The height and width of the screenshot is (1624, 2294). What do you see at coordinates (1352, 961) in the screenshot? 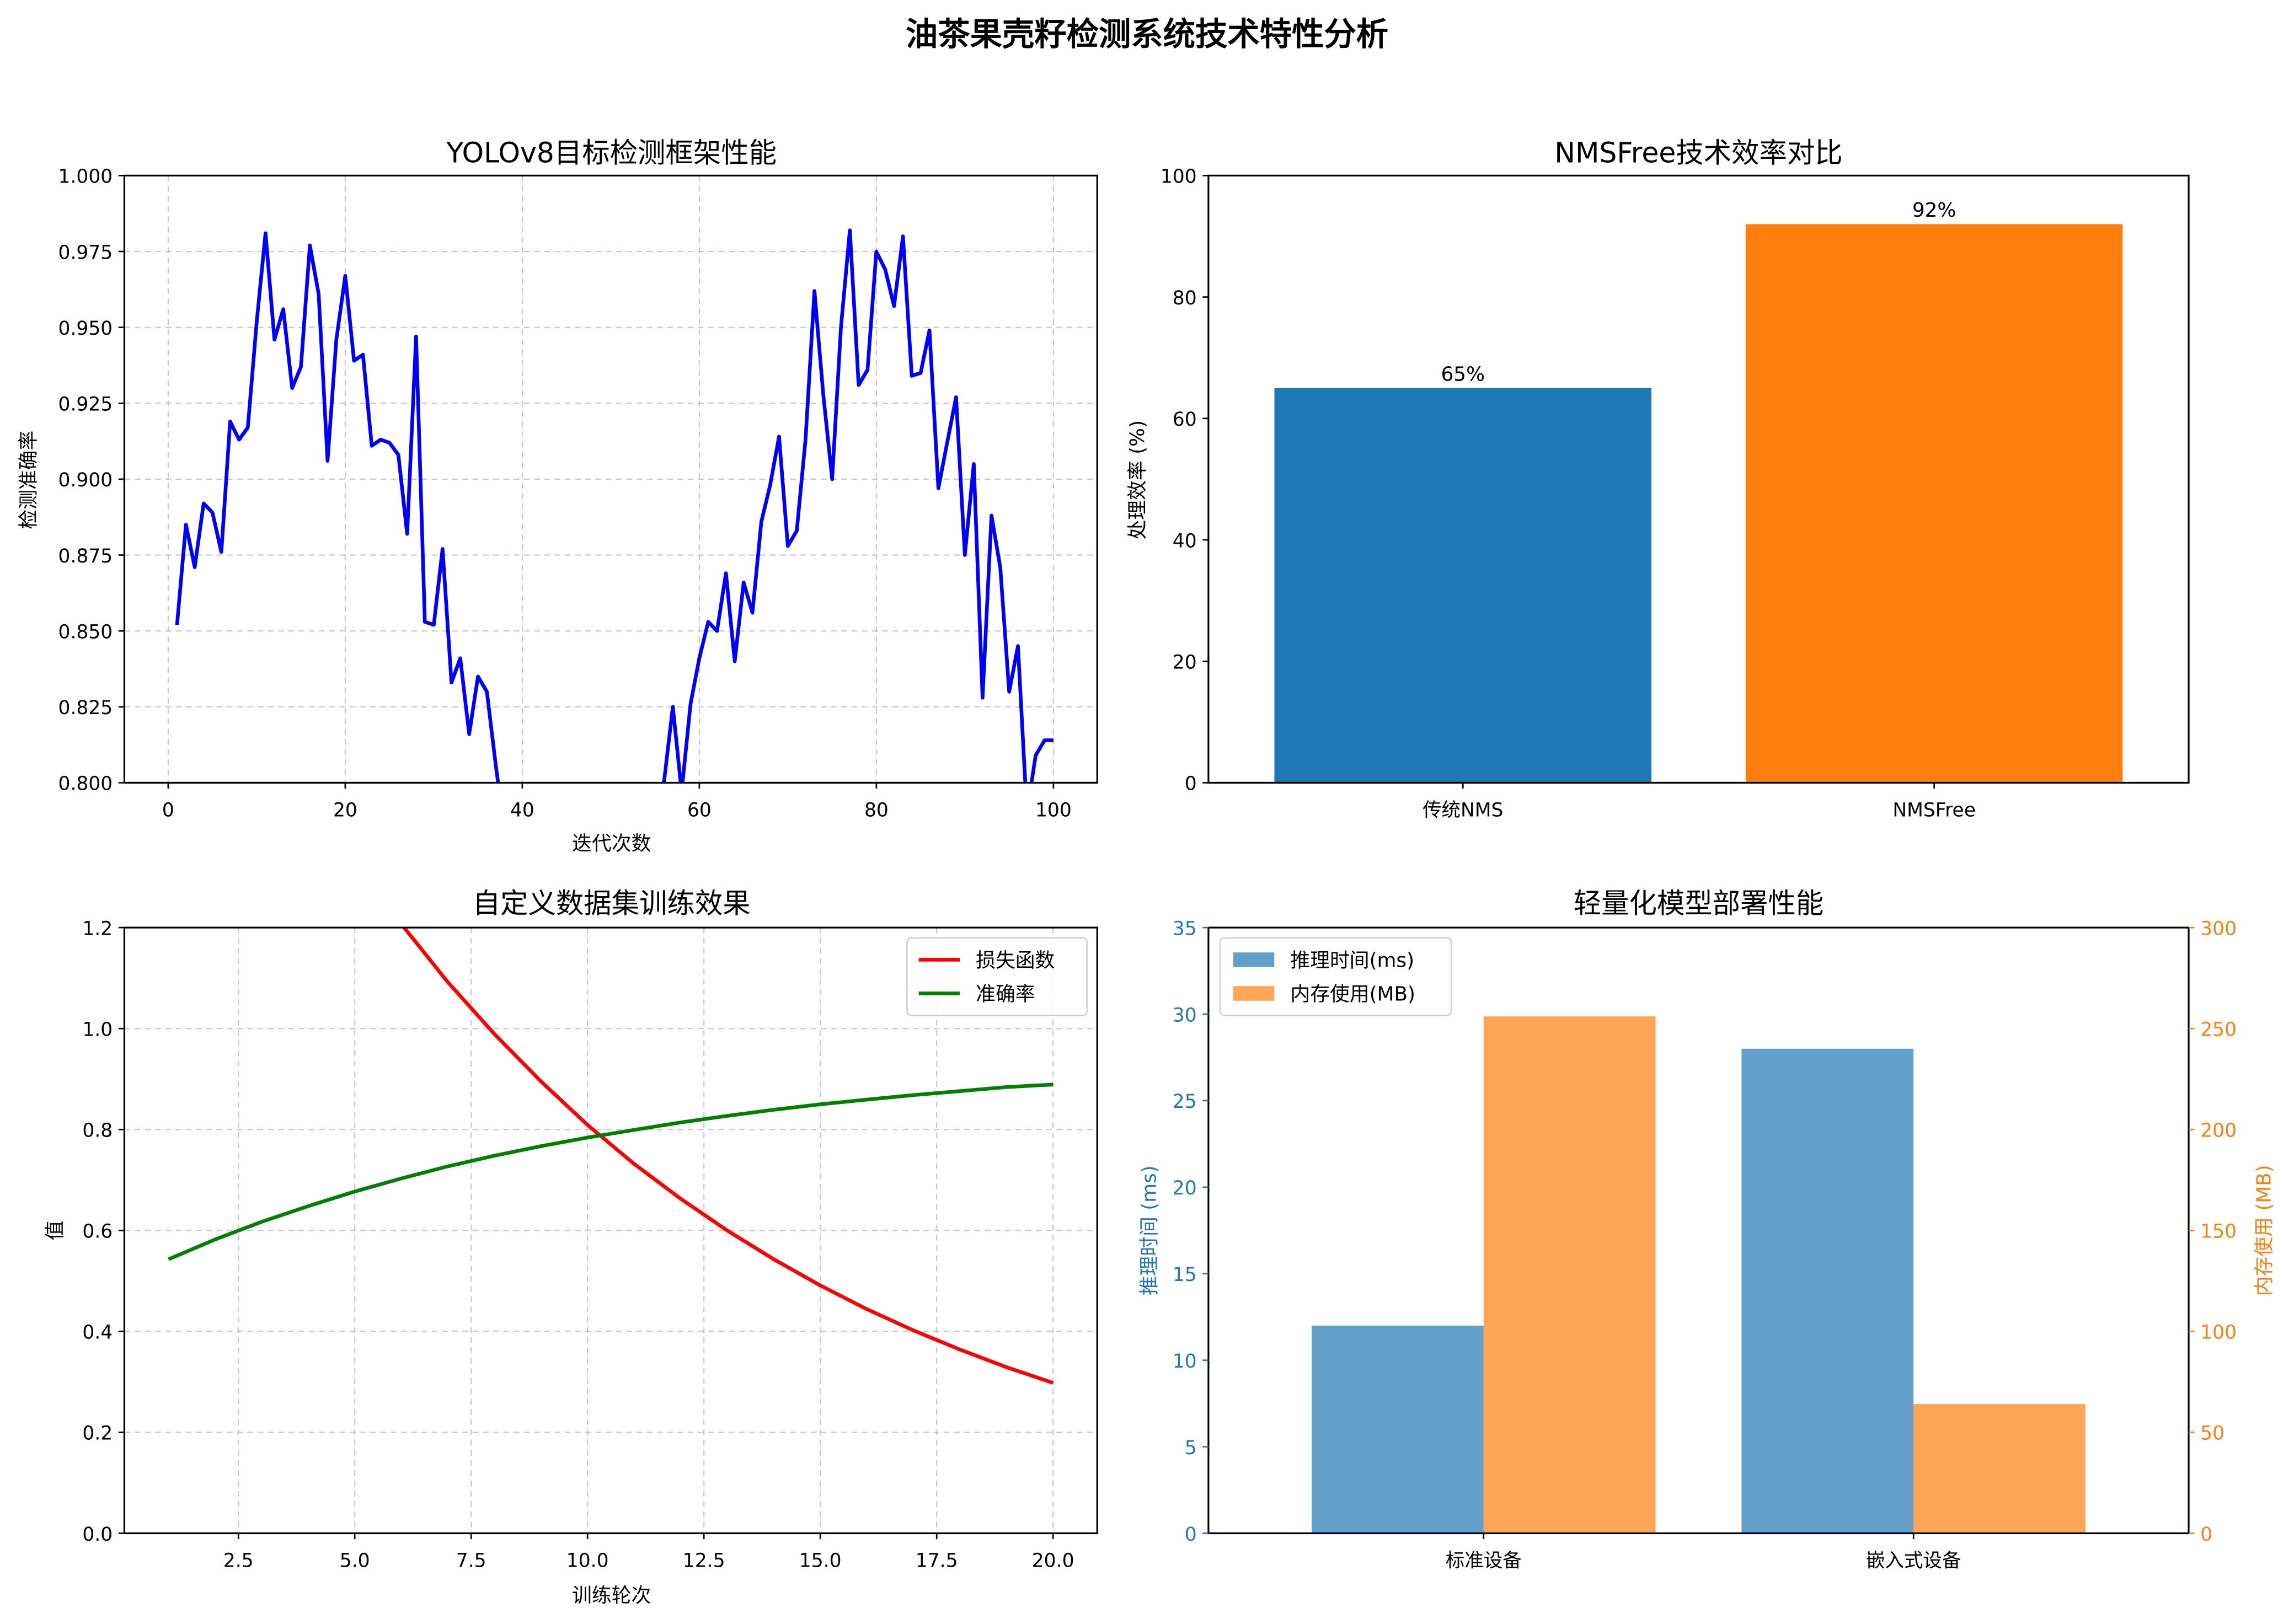
I see `legend-label: 推理时间(ms)` at bounding box center [1352, 961].